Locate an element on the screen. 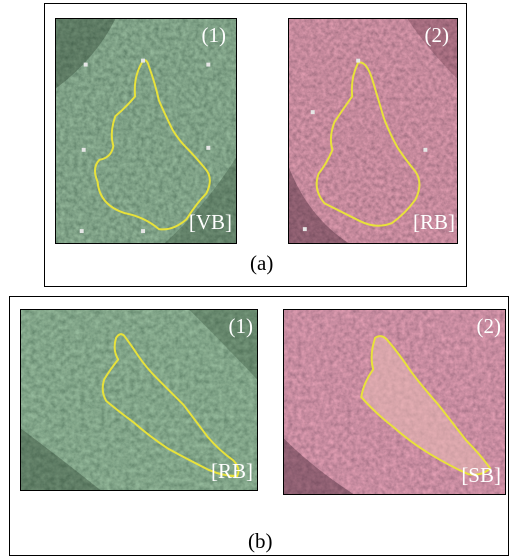  aerial-photo-b2-canvas is located at coordinates (394, 402).